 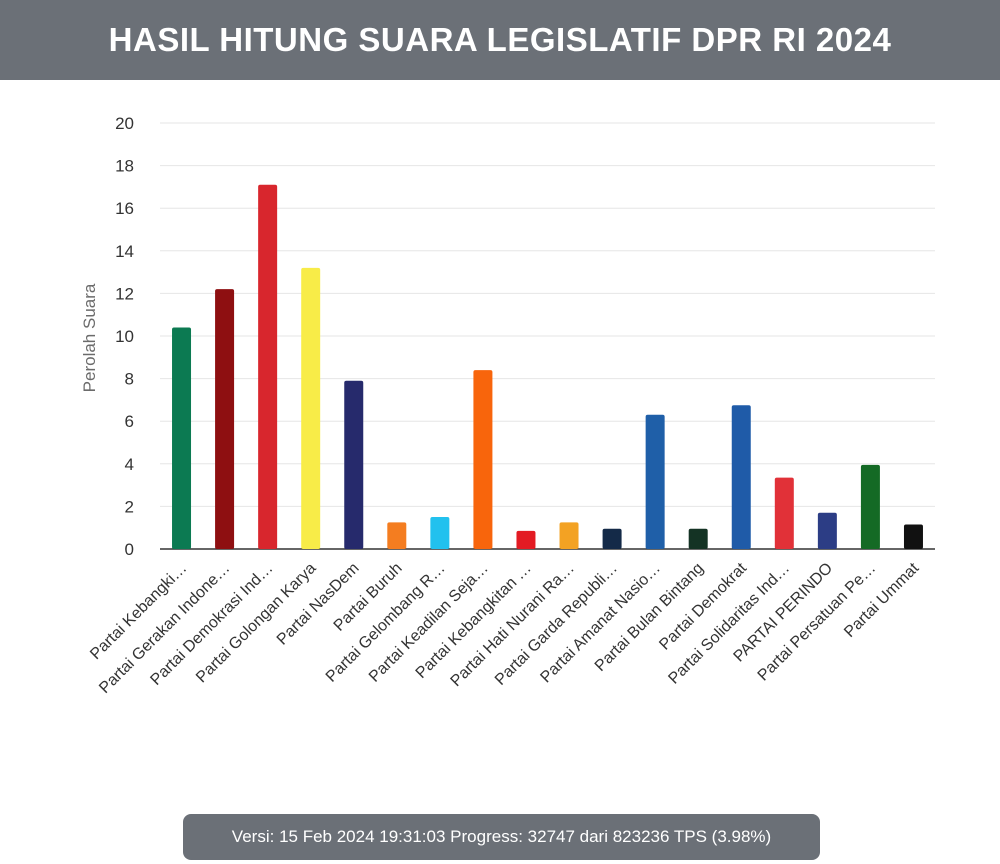 I want to click on y-tick-label: 4, so click(x=129, y=464).